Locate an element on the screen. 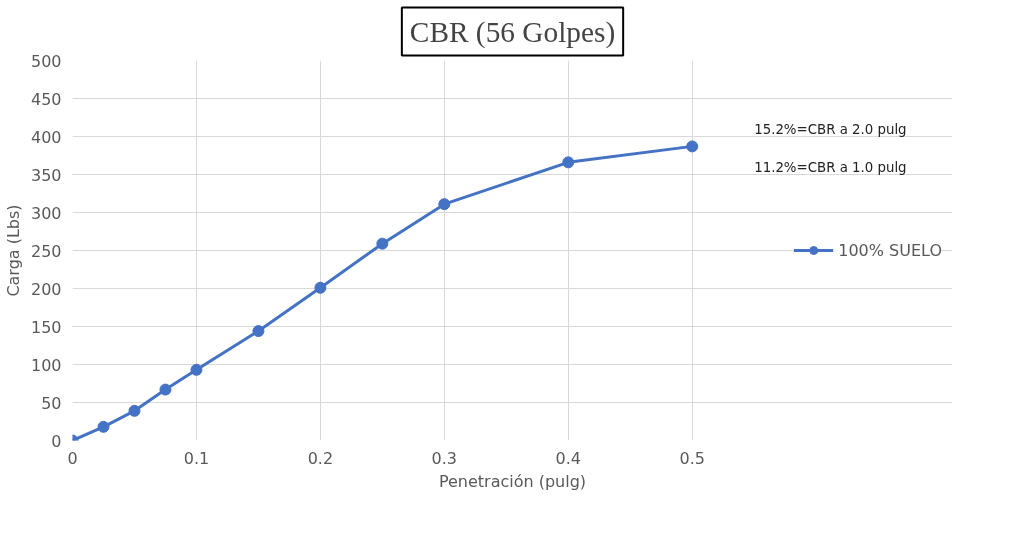 This screenshot has height=556, width=1016. x-tick-label: 0.4 is located at coordinates (568, 458).